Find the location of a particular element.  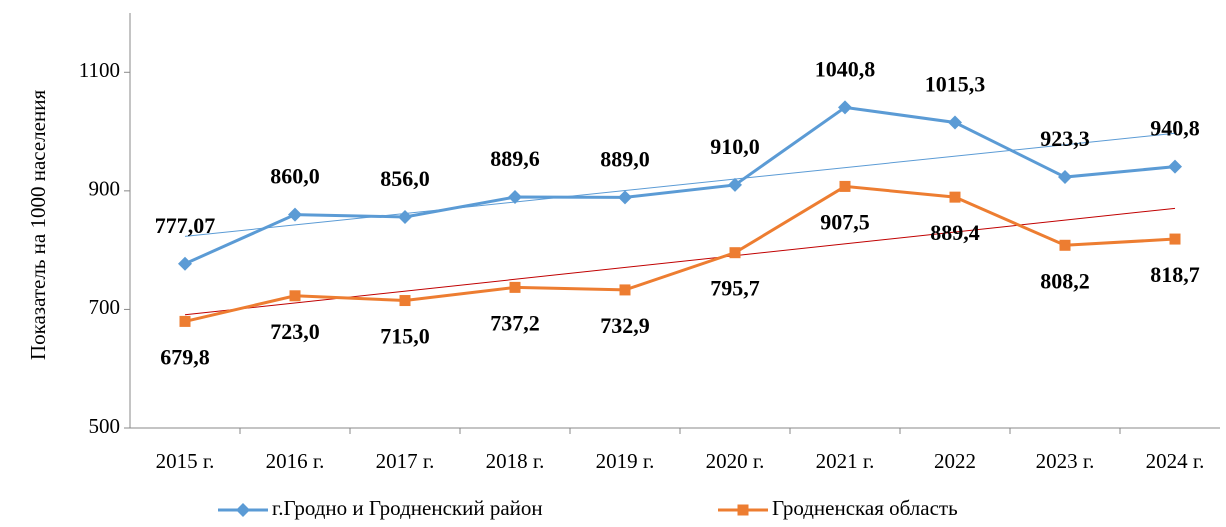

x-tick-label: 2022 is located at coordinates (955, 461).